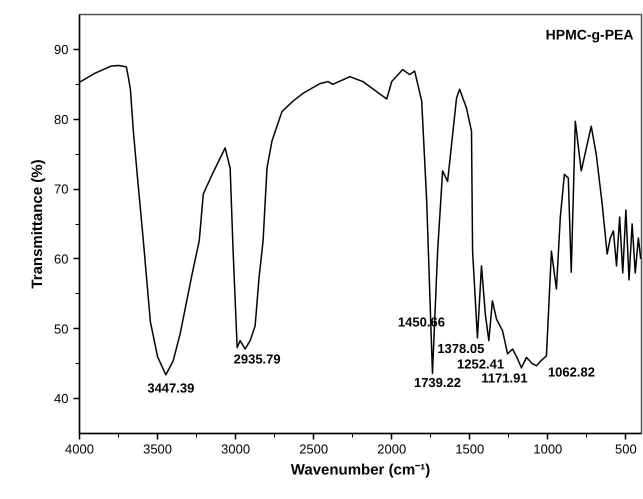  What do you see at coordinates (460, 348) in the screenshot?
I see `annotation: 1378.05` at bounding box center [460, 348].